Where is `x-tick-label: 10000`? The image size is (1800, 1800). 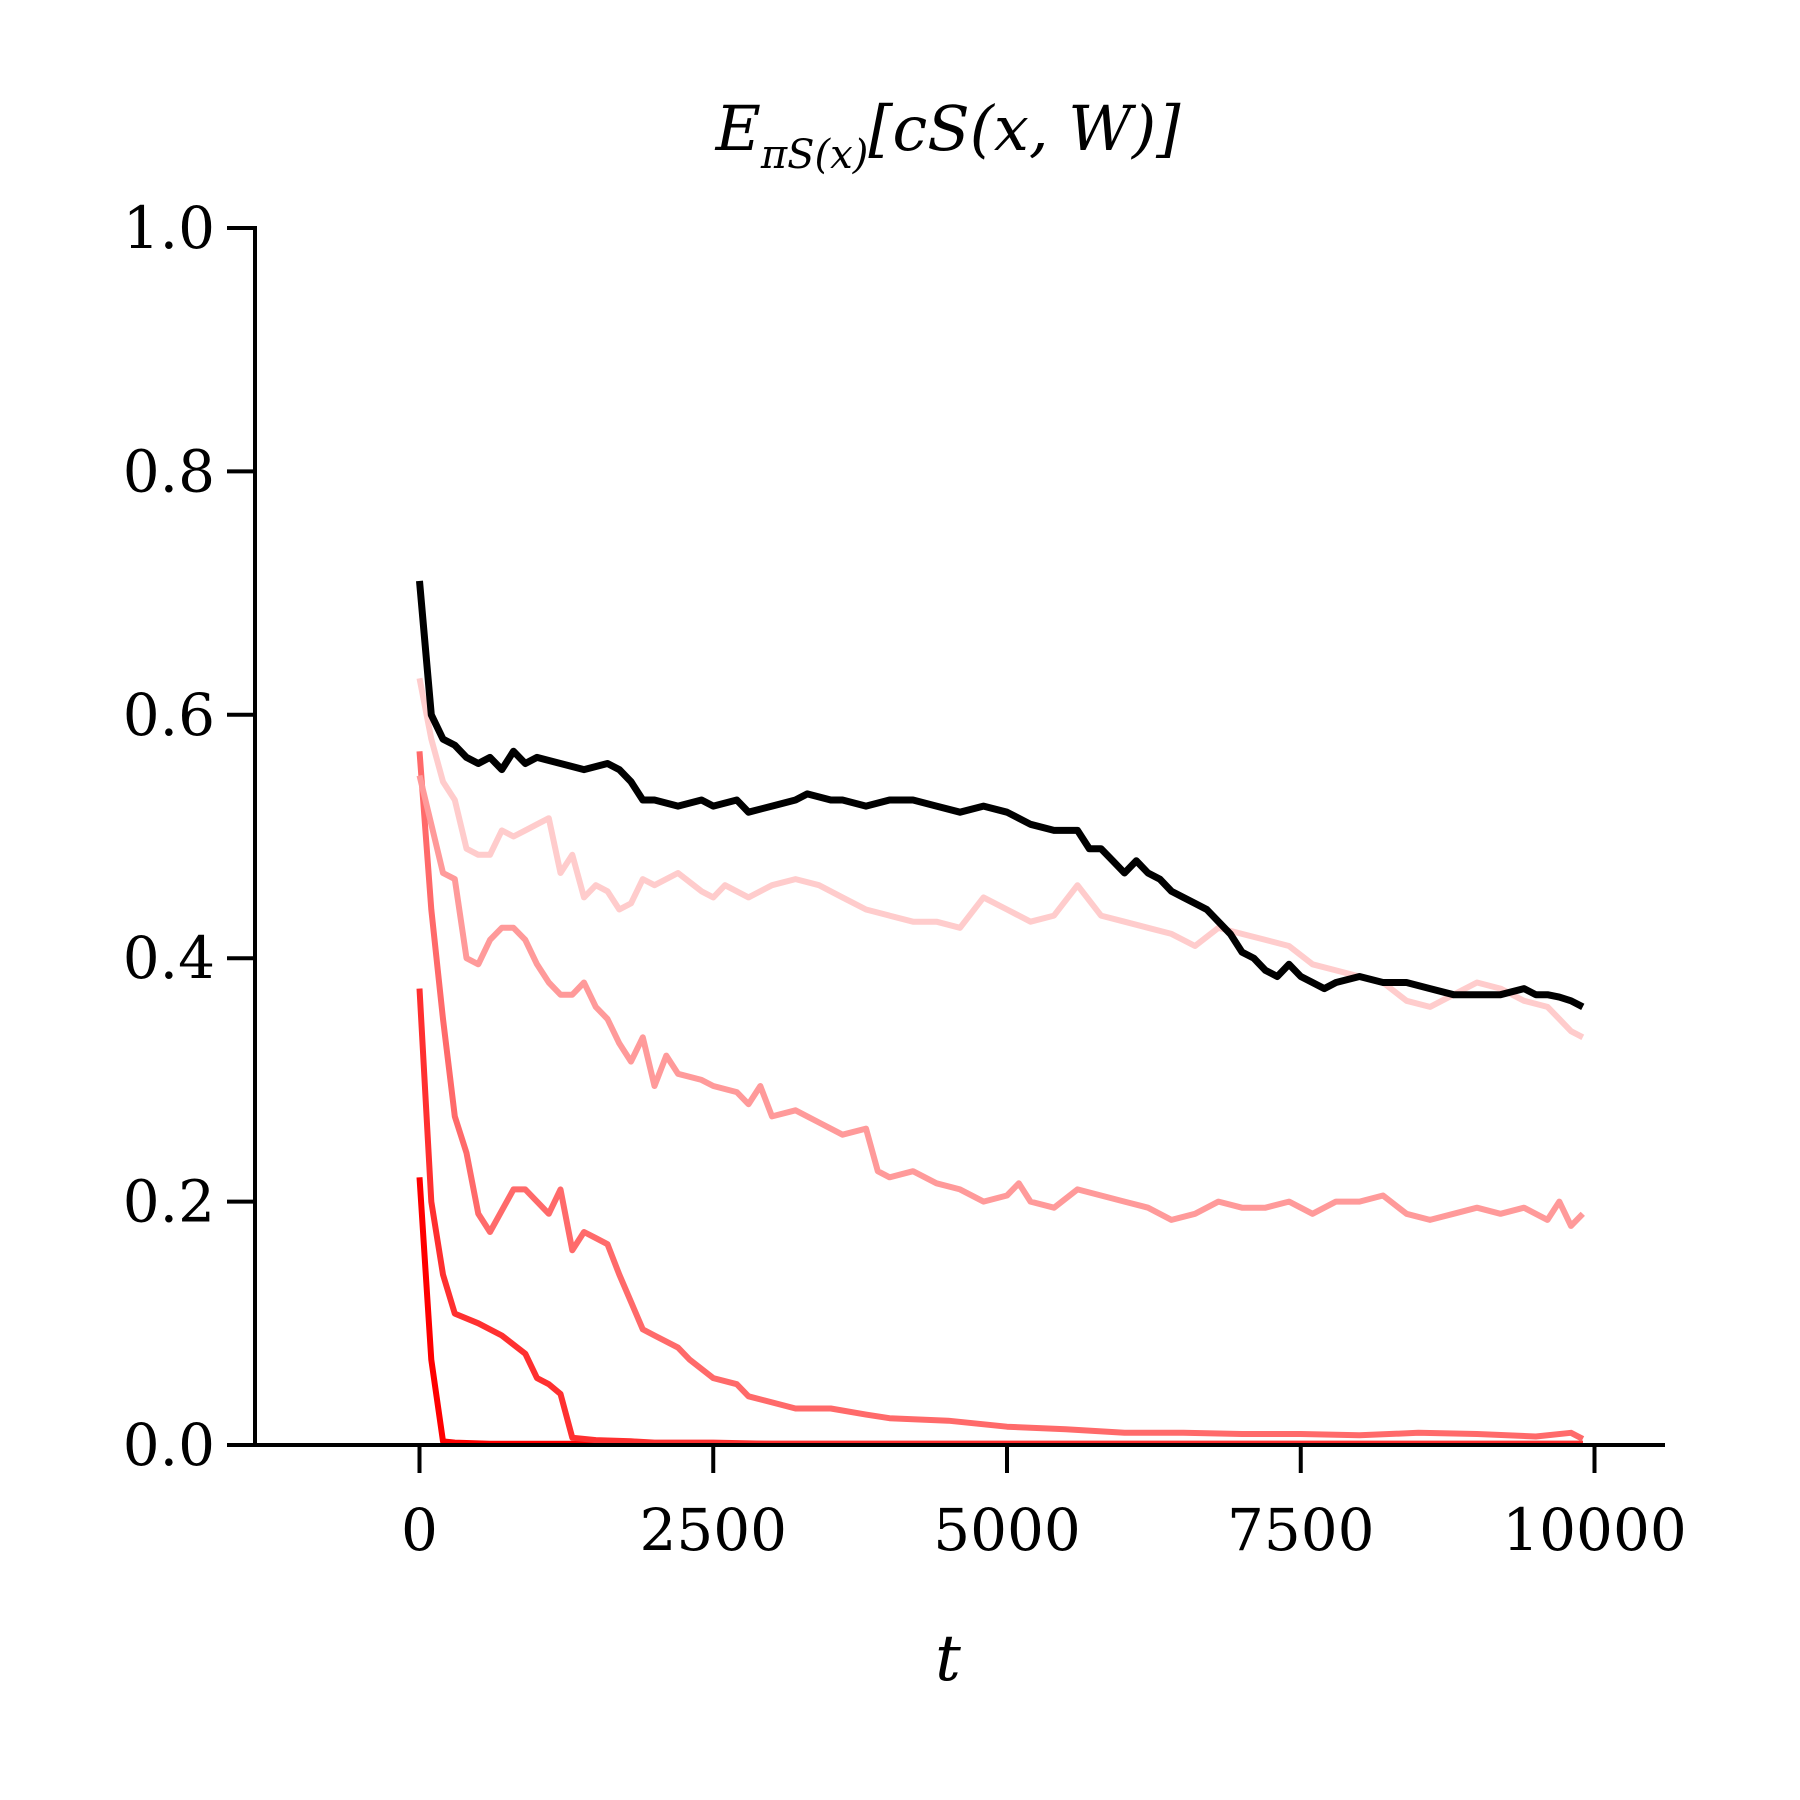 x-tick-label: 10000 is located at coordinates (1594, 1530).